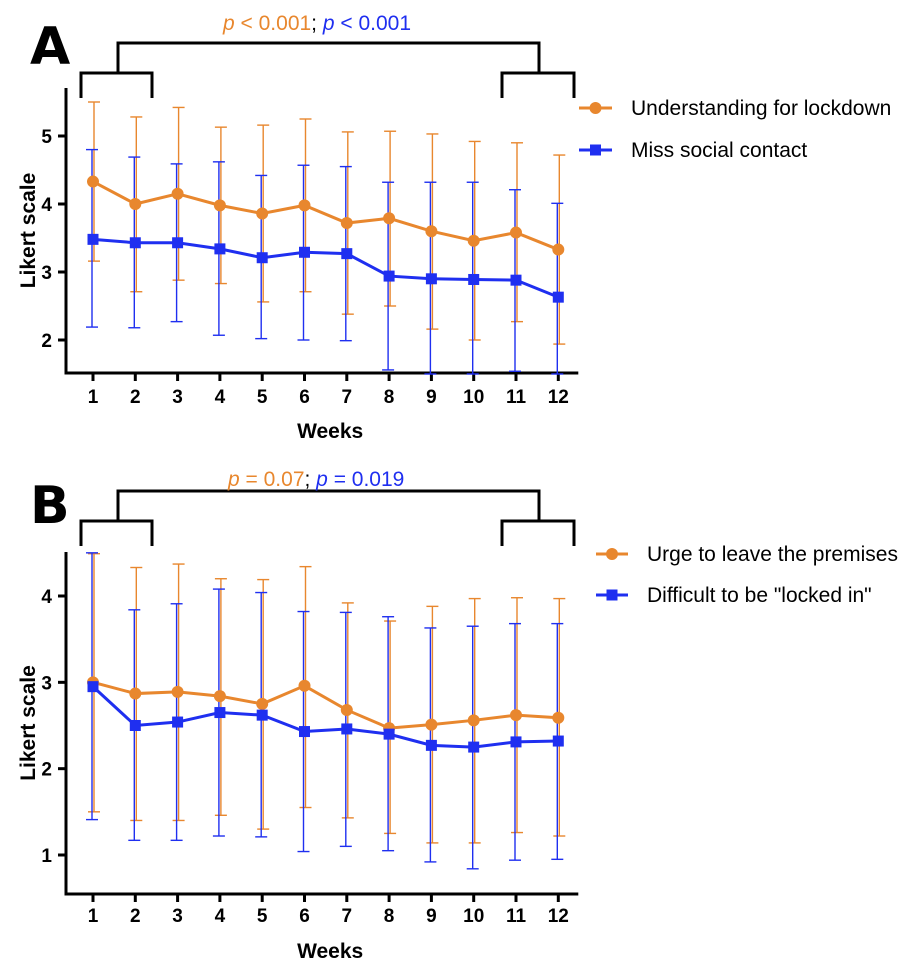 This screenshot has width=922, height=966. What do you see at coordinates (272, 479) in the screenshot?
I see `significance-part: = 0.07` at bounding box center [272, 479].